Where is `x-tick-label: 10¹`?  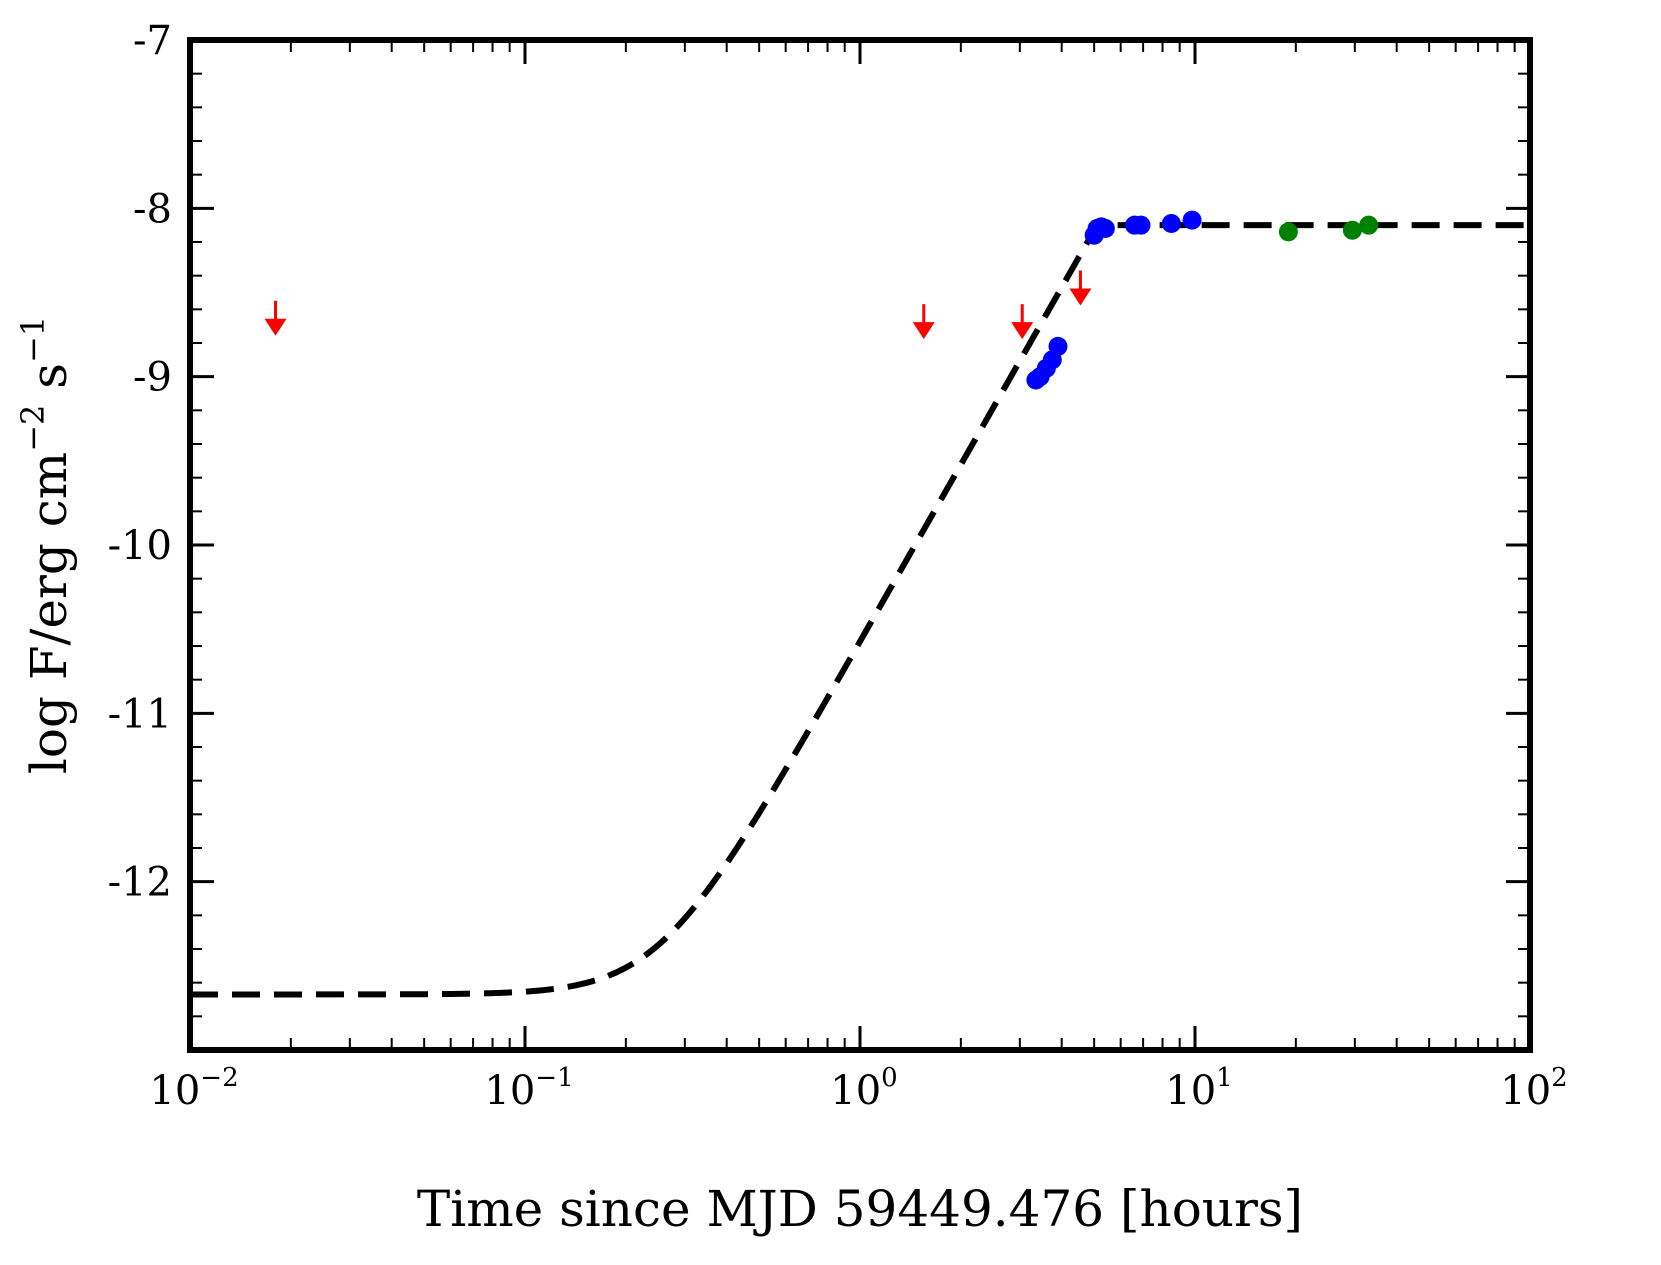 x-tick-label: 10¹ is located at coordinates (1198, 1088).